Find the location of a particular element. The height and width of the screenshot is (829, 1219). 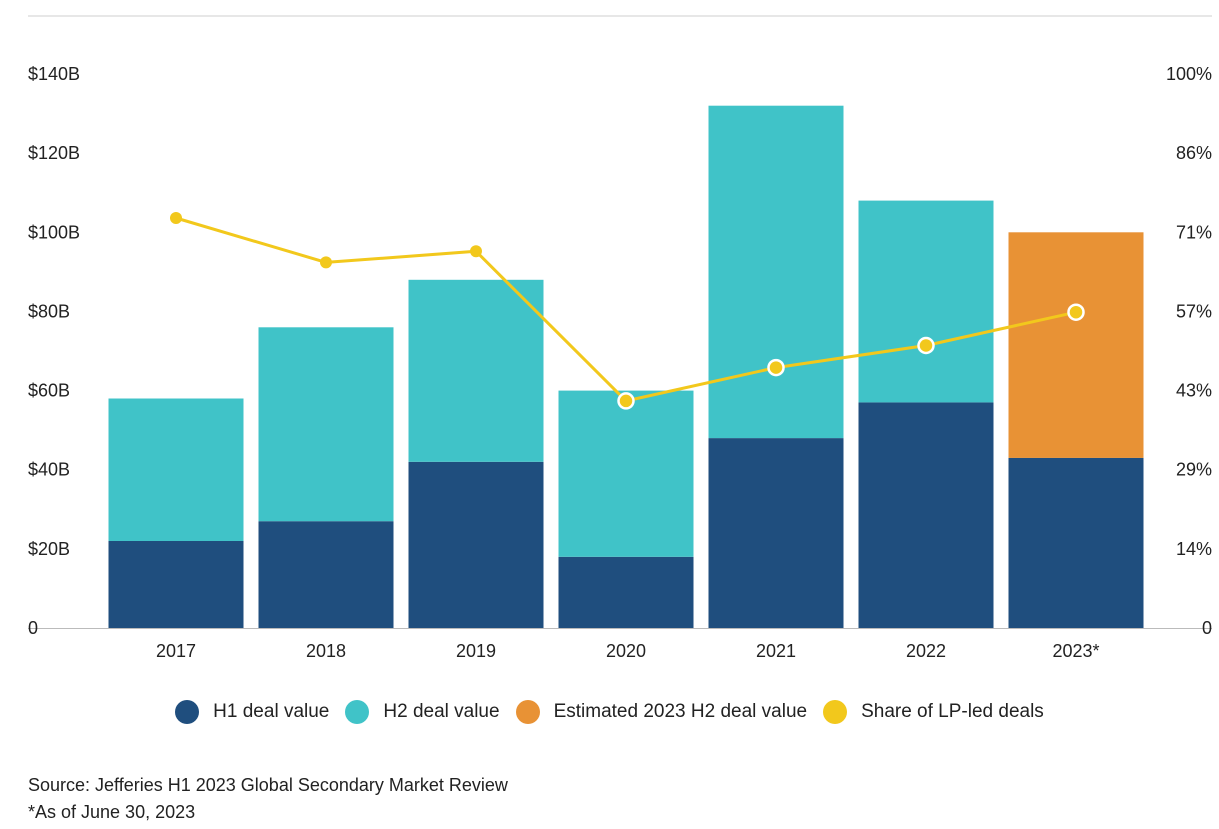

legend-item-lp-share: Share of LP-led deals is located at coordinates (933, 712).